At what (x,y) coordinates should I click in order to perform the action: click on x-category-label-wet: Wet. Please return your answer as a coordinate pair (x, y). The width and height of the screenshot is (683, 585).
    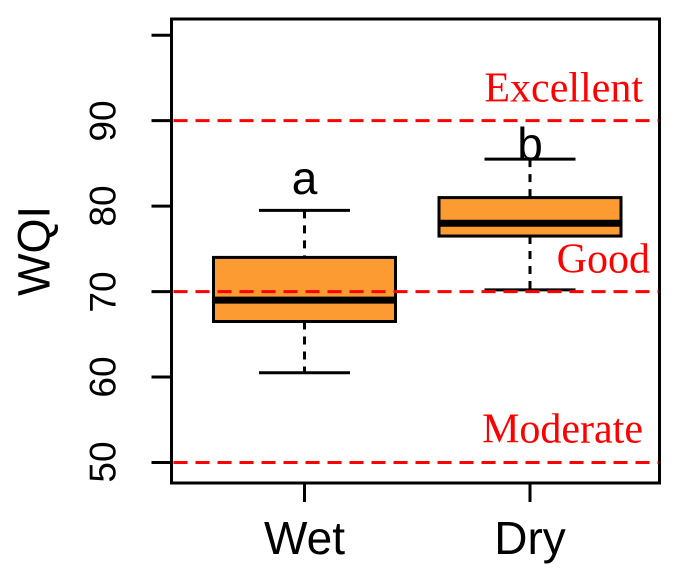
    Looking at the image, I should click on (304, 538).